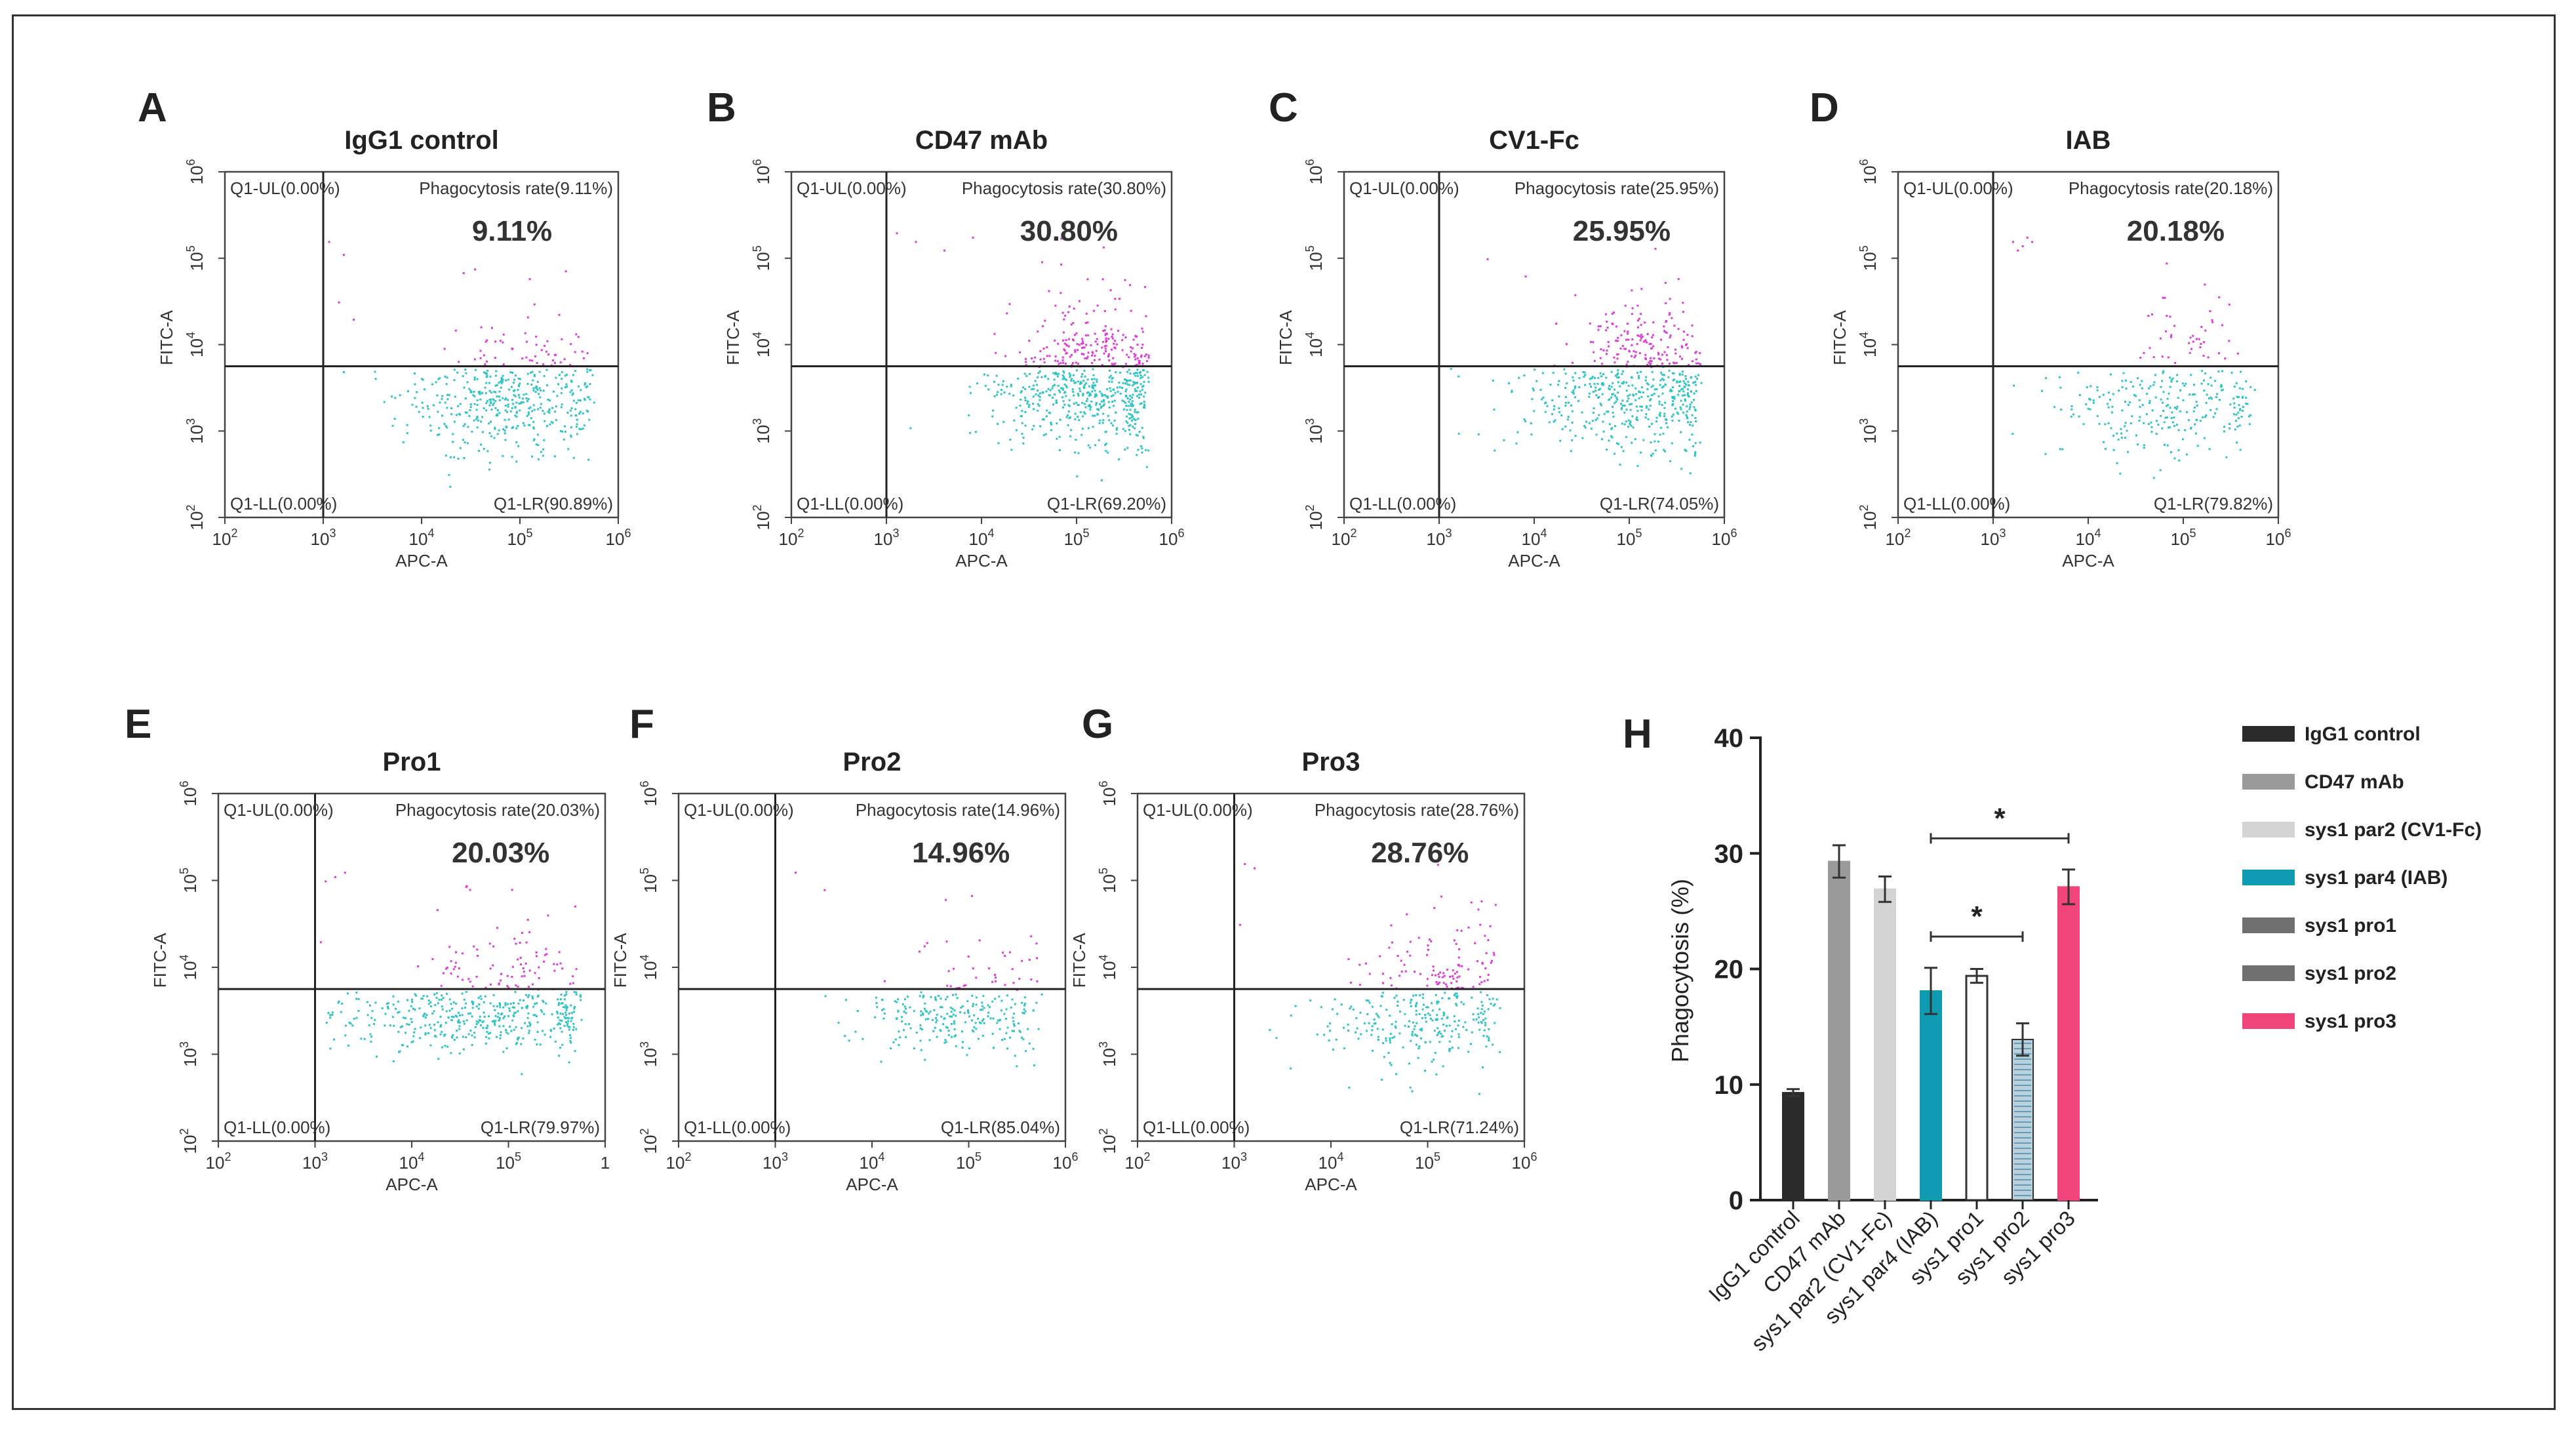 The width and height of the screenshot is (2576, 1429). Describe the element at coordinates (757, 422) in the screenshot. I see `y-tick-exponent: 3` at that location.